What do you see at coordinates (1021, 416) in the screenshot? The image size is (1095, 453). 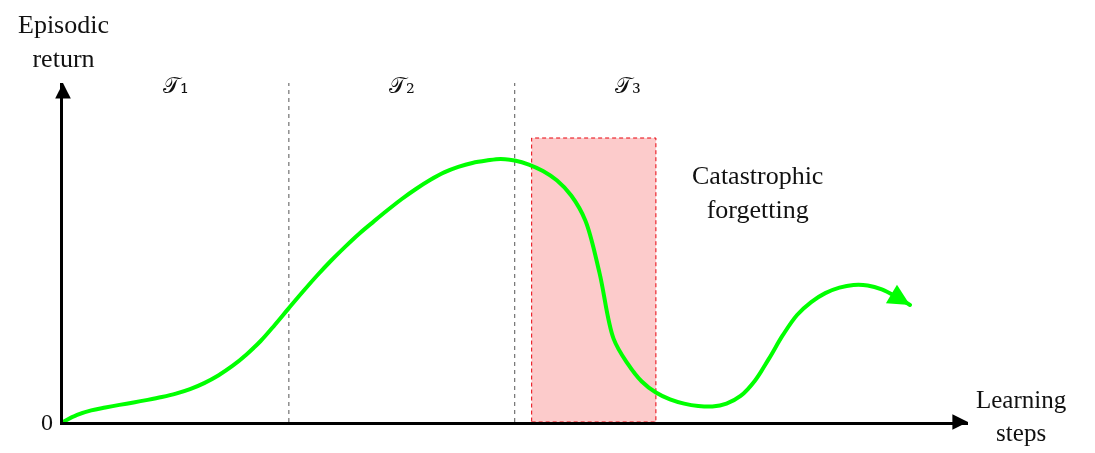 I see `x-axis-title: Learning steps` at bounding box center [1021, 416].